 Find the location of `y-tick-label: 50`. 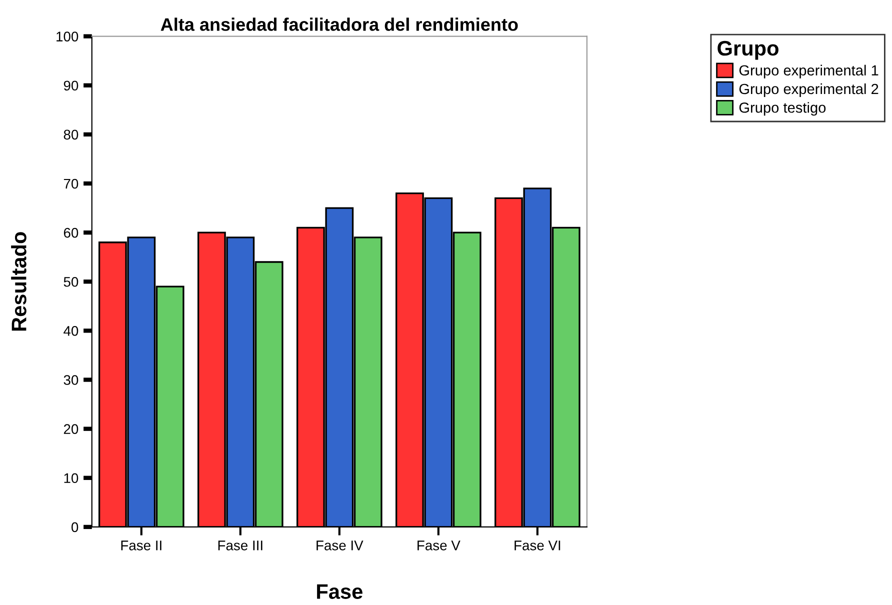

y-tick-label: 50 is located at coordinates (71, 281).